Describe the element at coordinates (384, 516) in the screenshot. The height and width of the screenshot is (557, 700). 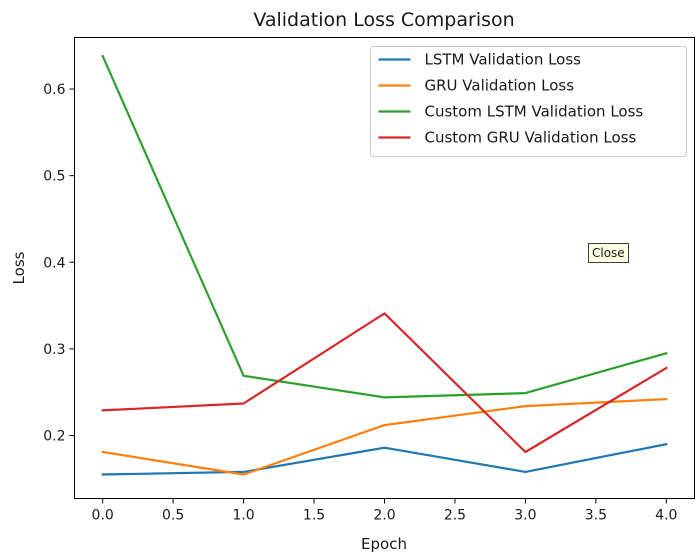
I see `x-tick-label: 2.0` at that location.